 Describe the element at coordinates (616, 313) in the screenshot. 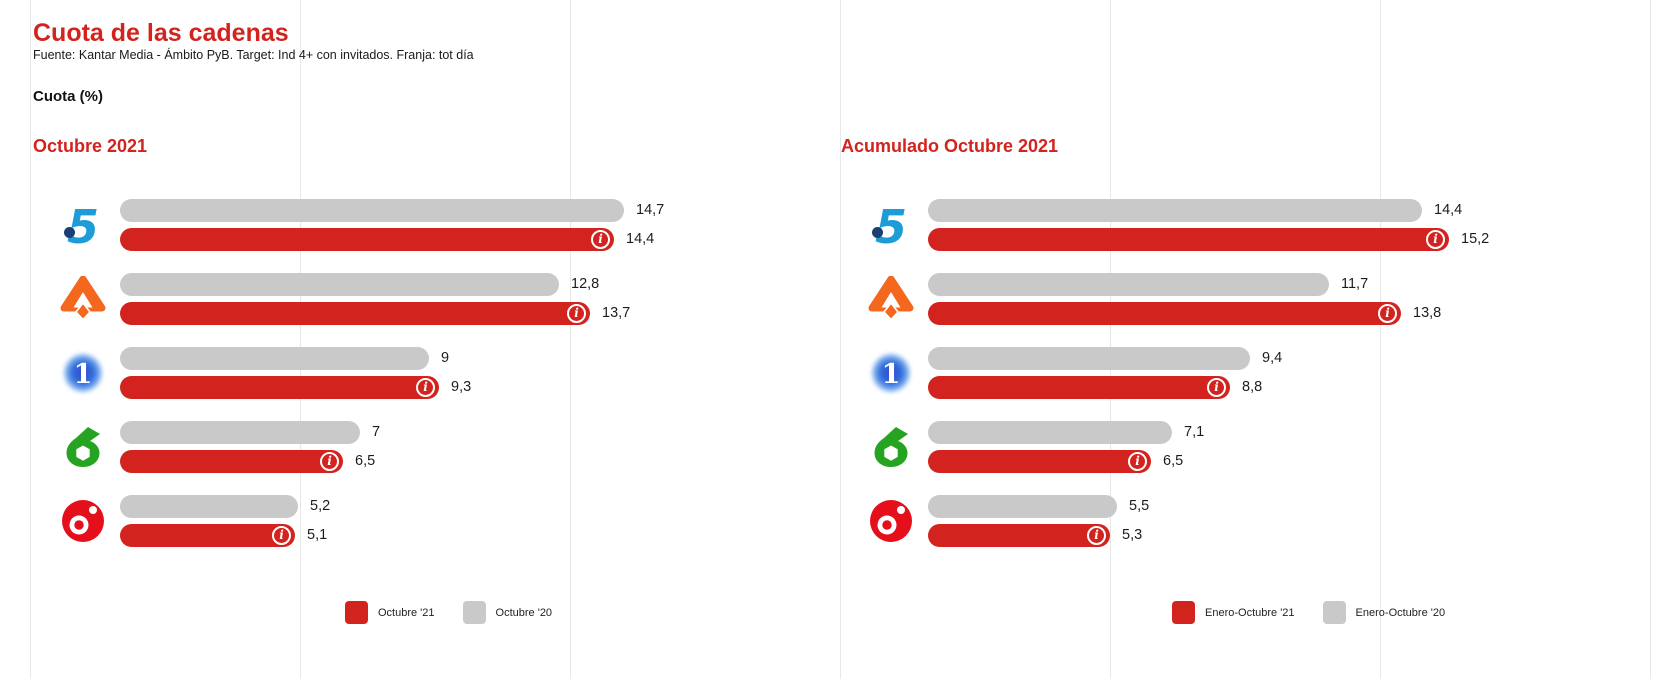

I see `bar-current-value: 13,7` at that location.